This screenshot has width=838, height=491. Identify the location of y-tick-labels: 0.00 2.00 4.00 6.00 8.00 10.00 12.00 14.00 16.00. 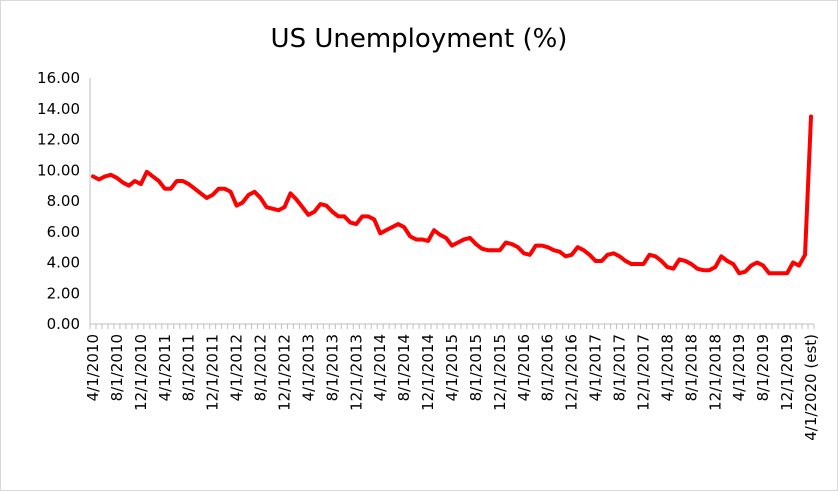
(58, 201).